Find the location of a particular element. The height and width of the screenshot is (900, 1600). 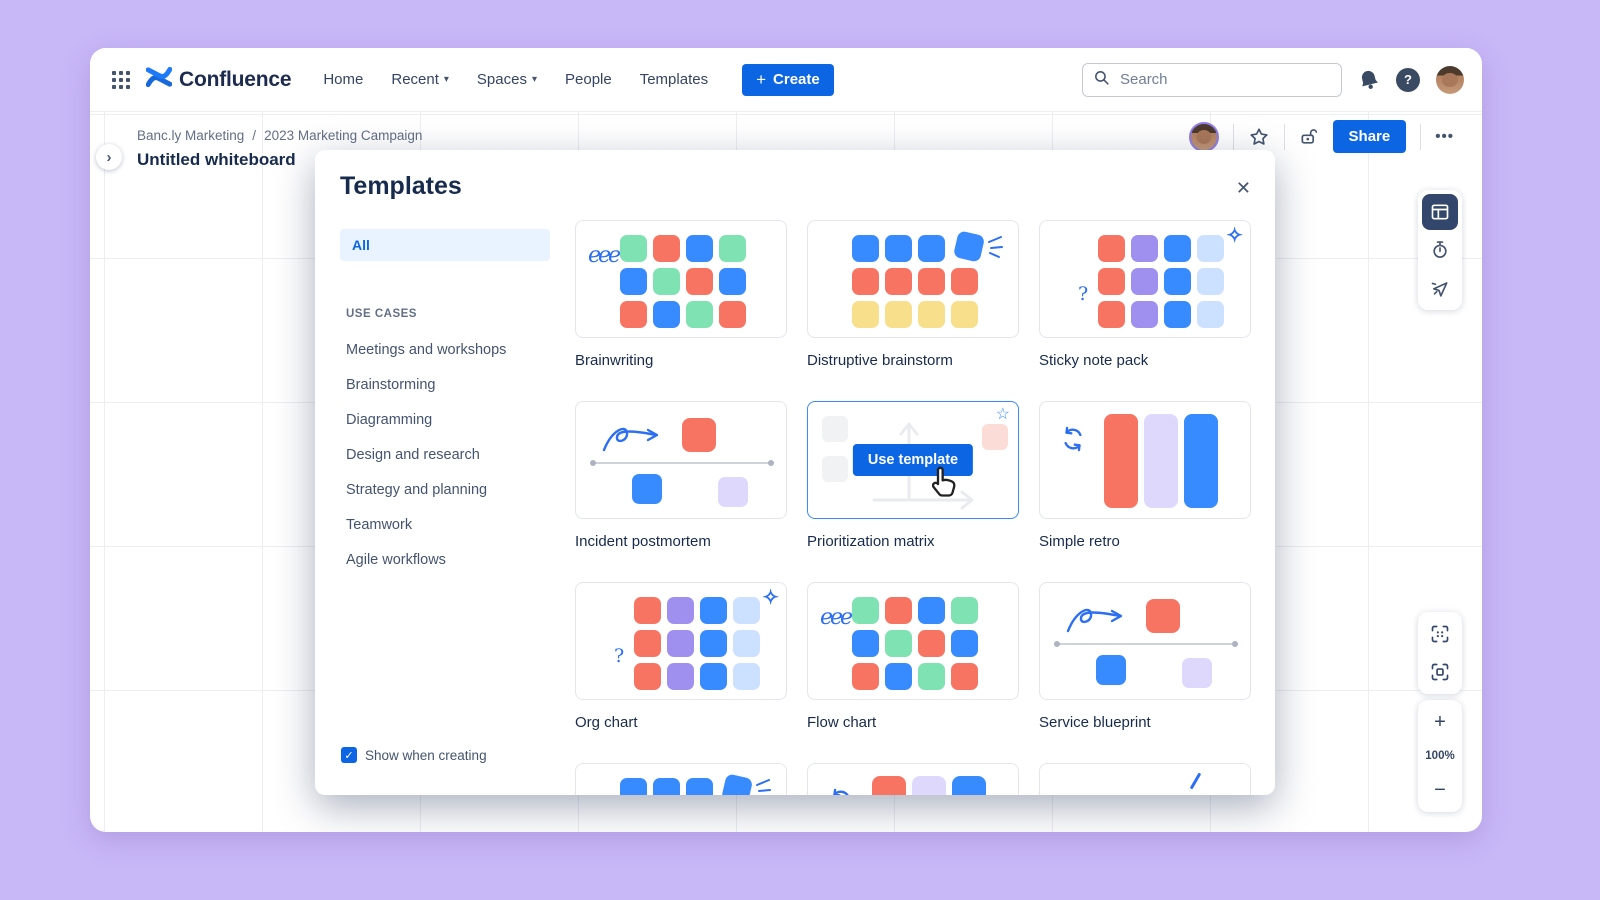

check-icon: ✓ is located at coordinates (349, 755).